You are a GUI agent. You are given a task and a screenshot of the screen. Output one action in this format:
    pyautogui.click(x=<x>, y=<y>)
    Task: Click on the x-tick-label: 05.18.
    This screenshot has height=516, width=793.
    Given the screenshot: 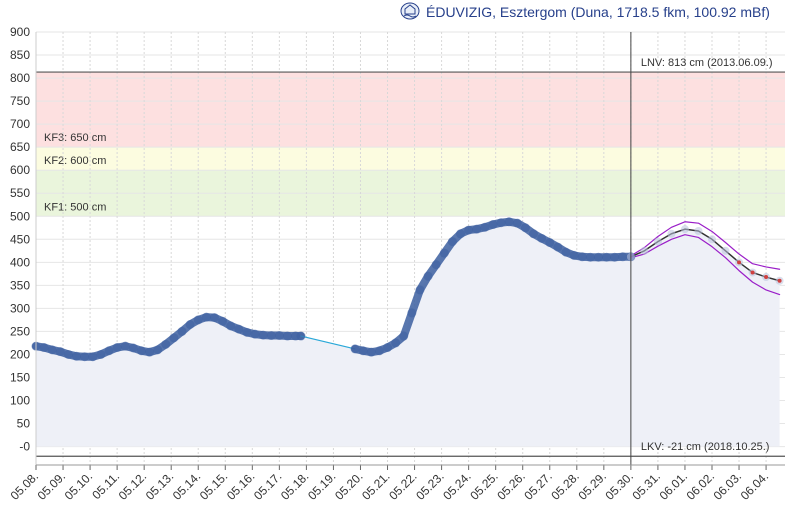 What is the action you would take?
    pyautogui.click(x=294, y=485)
    